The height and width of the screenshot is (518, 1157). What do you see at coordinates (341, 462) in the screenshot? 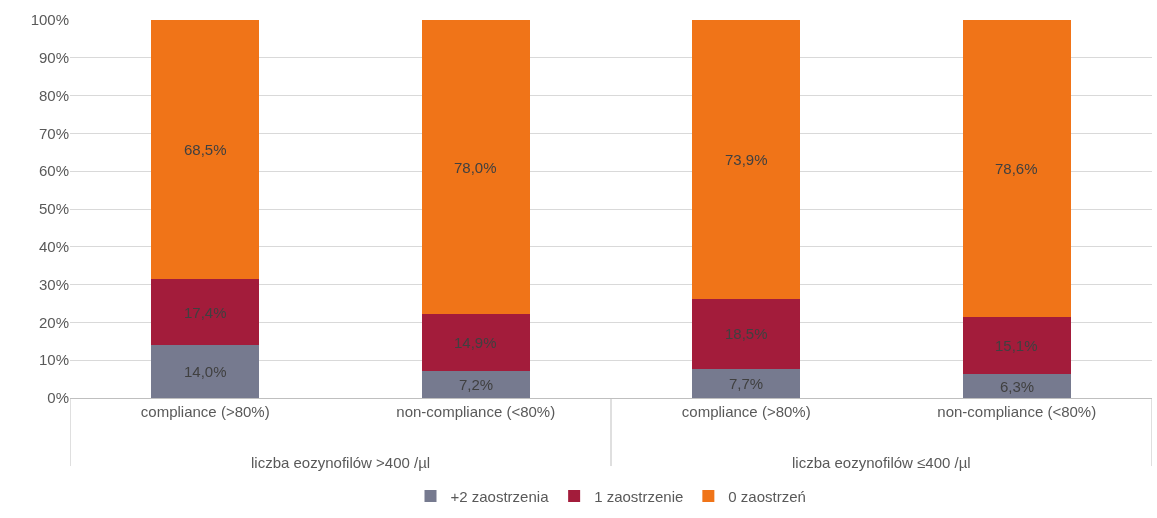
I see `text: liczba eozynofilów >400 /µl` at bounding box center [341, 462].